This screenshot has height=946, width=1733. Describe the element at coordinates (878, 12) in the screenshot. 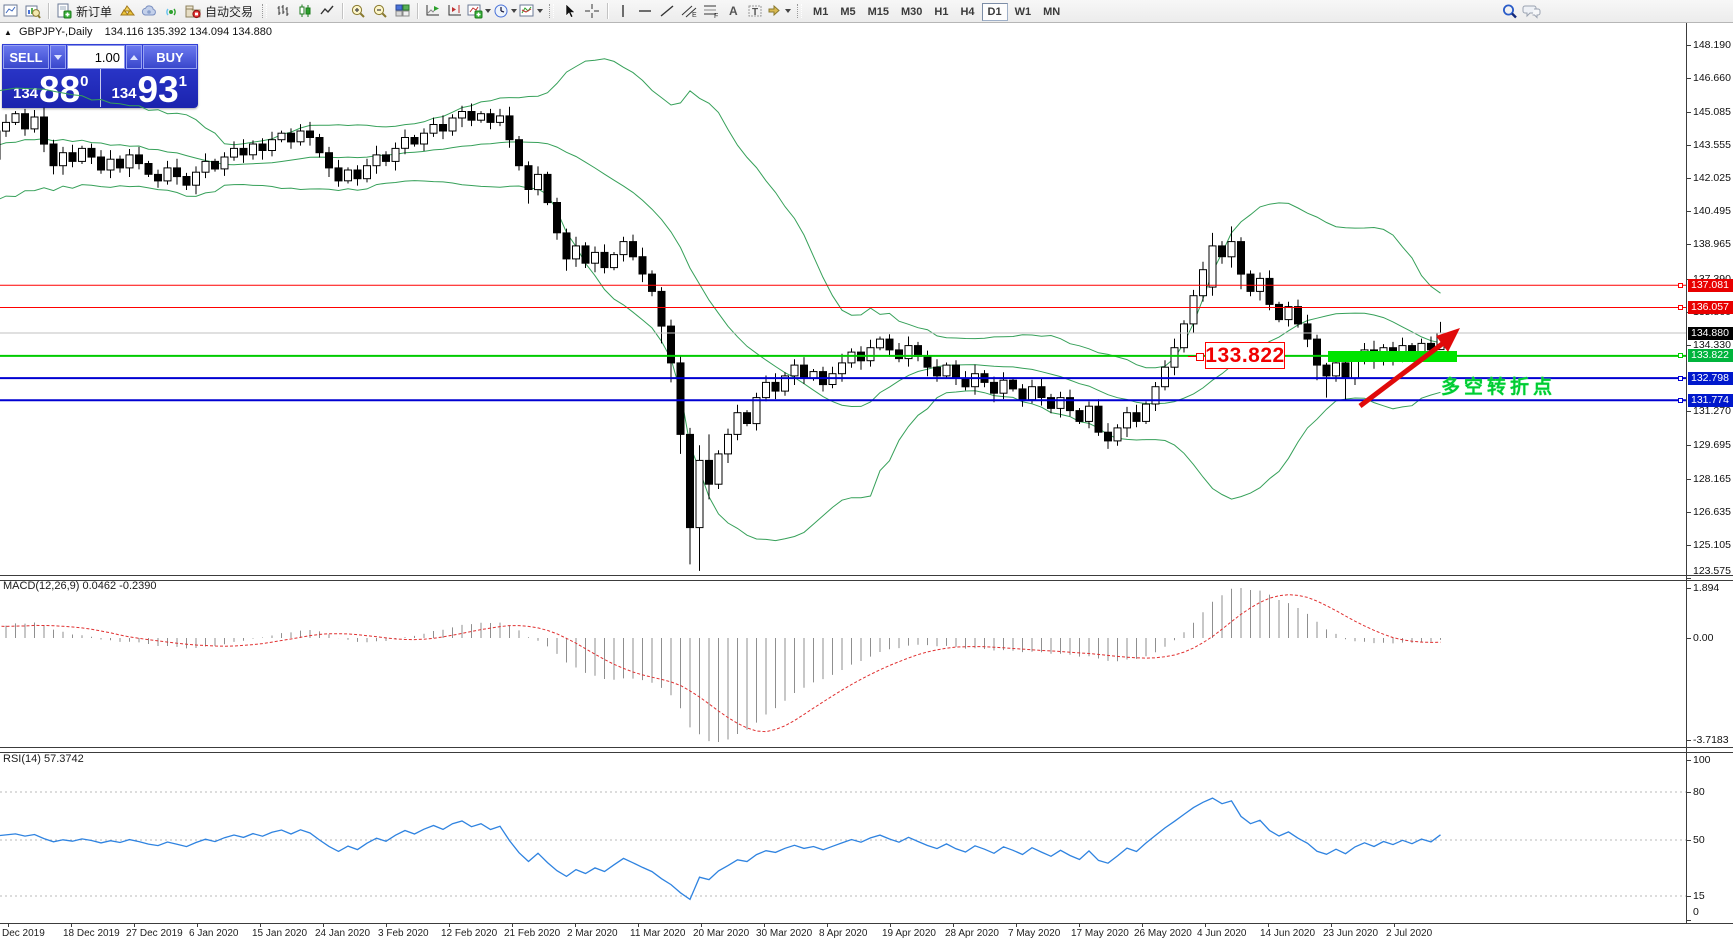

I see `timeframe-button-M15: M15` at that location.